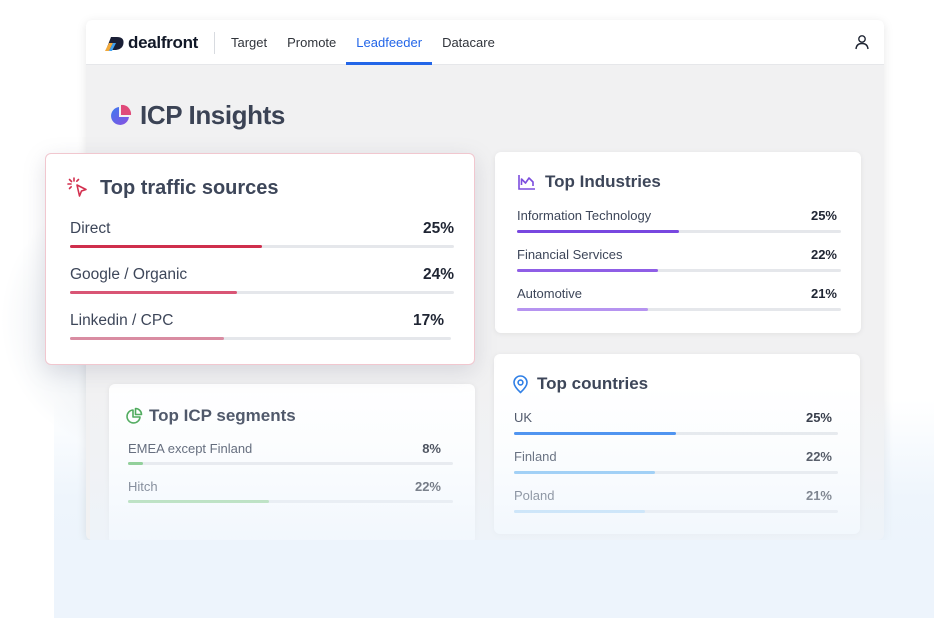  I want to click on pie-segment-icon, so click(134, 415).